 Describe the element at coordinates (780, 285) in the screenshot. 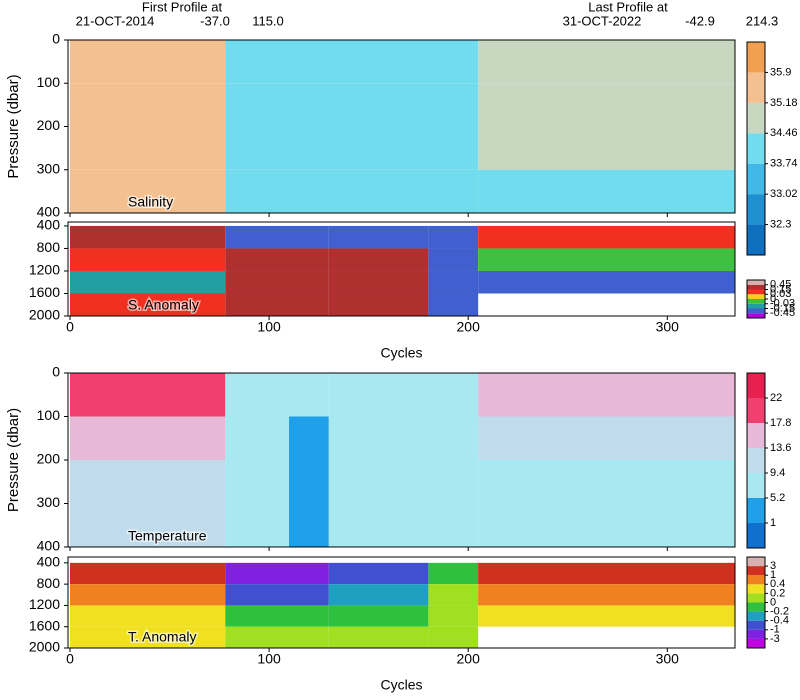

I see `colorbar-label: 0.45` at that location.